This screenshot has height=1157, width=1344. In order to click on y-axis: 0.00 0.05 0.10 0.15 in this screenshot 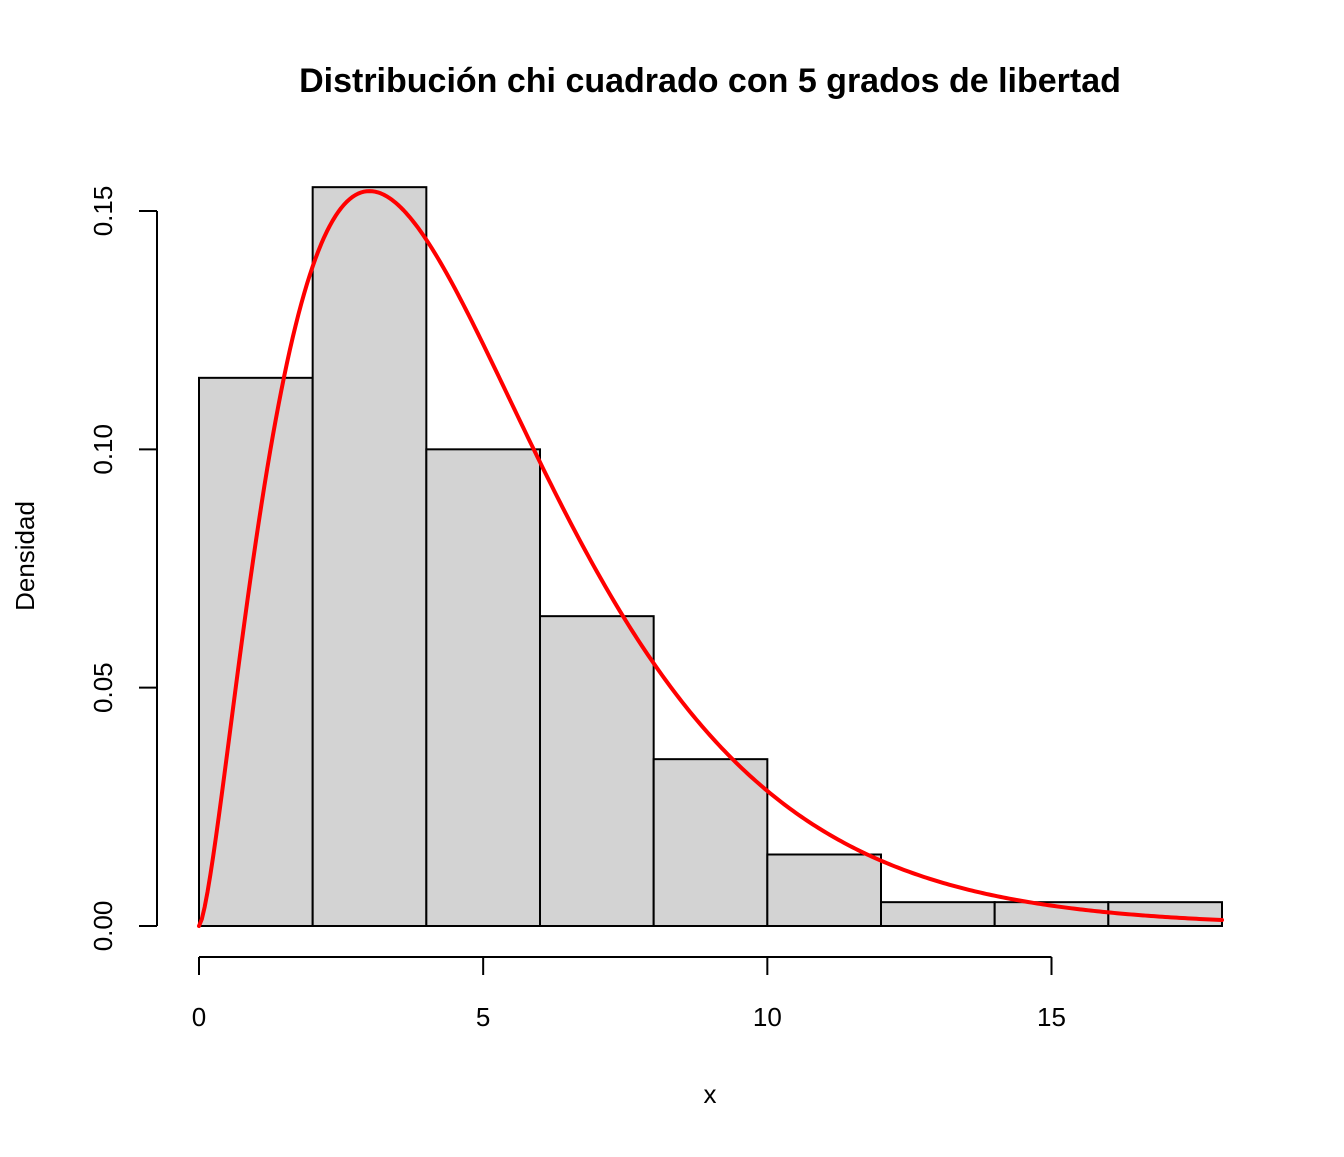, I will do `click(123, 569)`.